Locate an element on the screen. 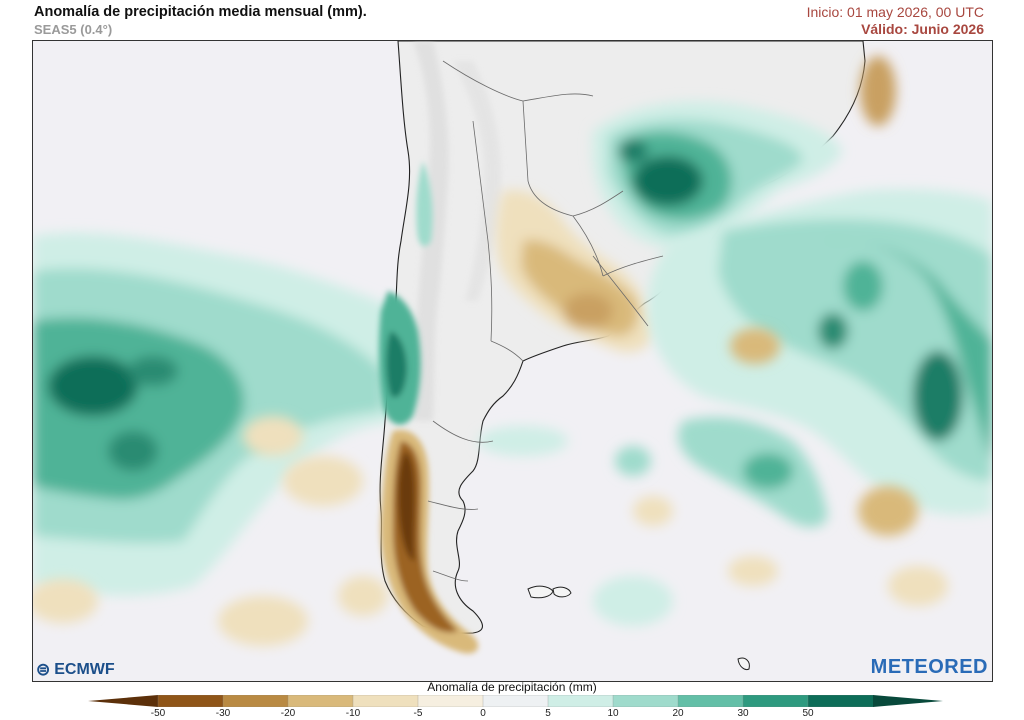 Image resolution: width=1024 pixels, height=720 pixels. meteored-logo: METEORED is located at coordinates (929, 667).